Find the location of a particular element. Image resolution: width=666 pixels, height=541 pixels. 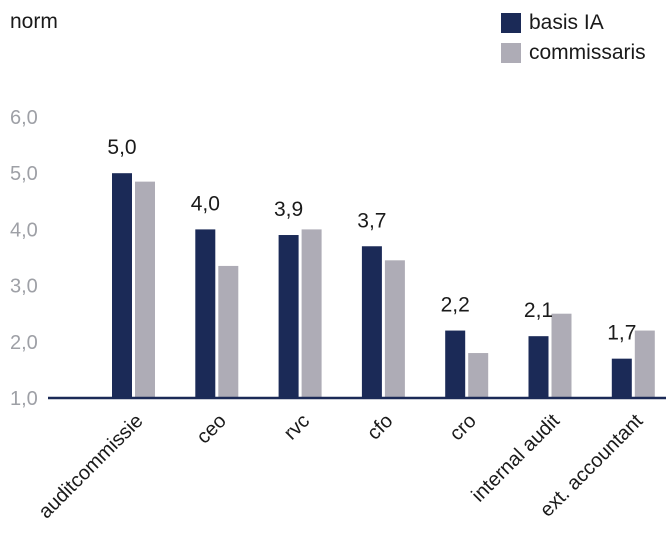

x-category-label: rvc is located at coordinates (297, 427).